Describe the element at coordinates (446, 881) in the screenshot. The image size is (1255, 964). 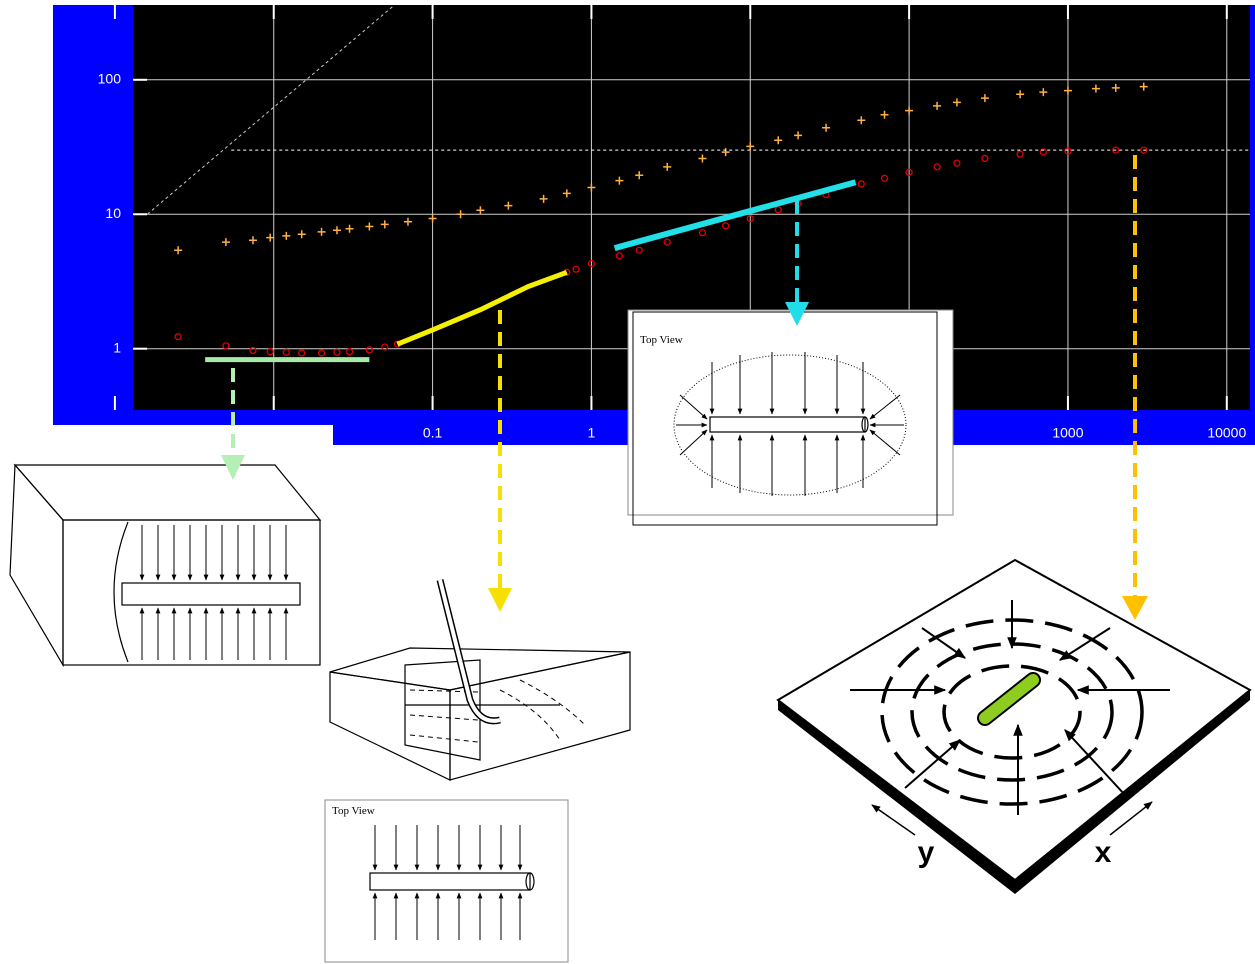
I see `linear-top-view: Top View` at that location.